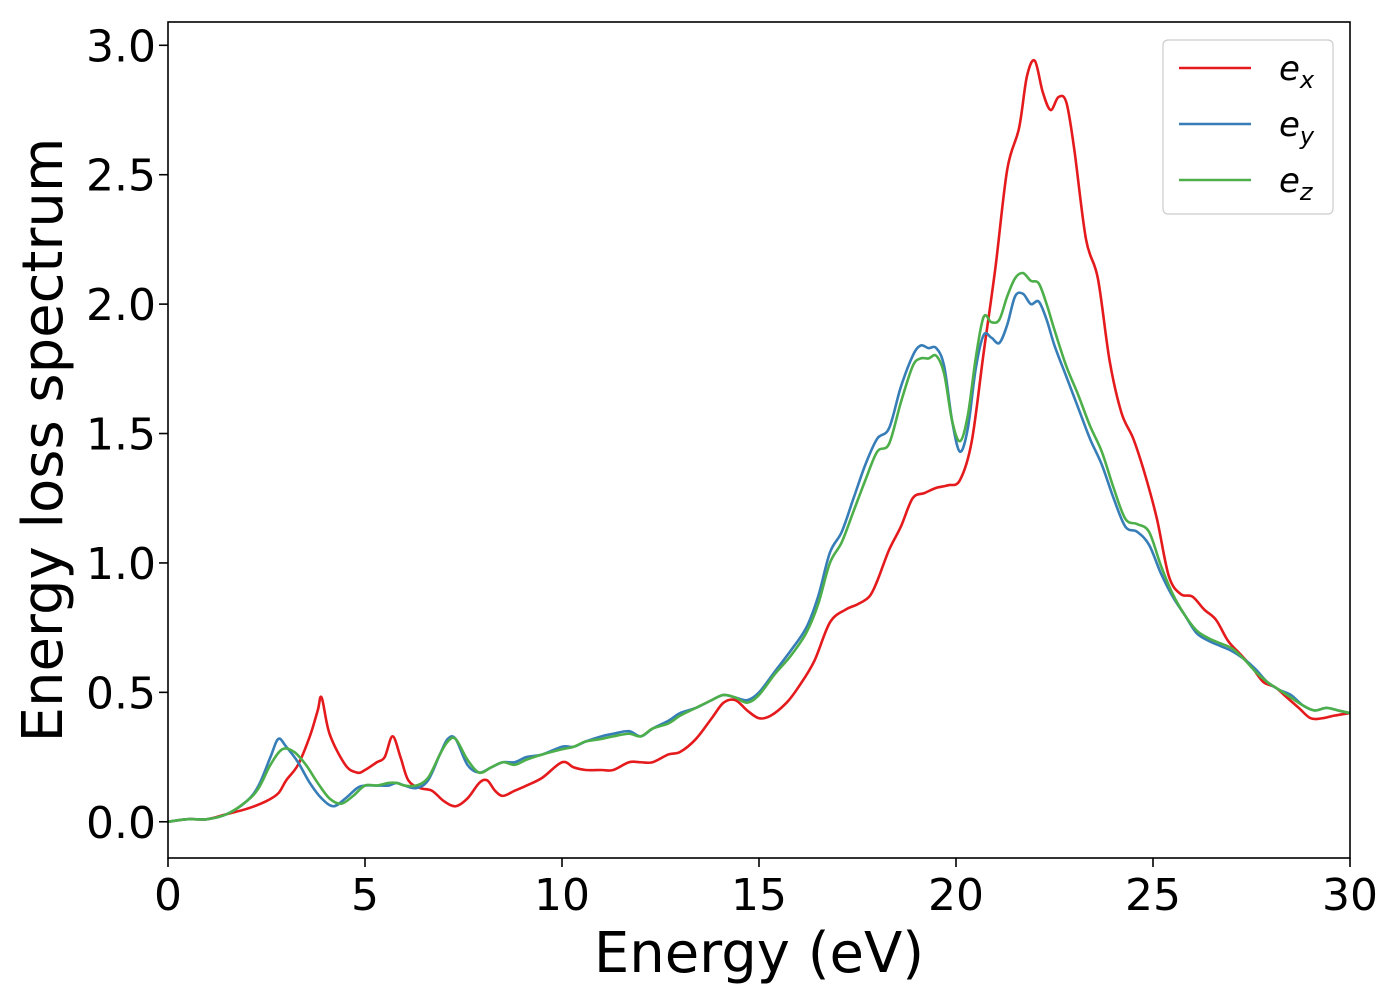  I want to click on legend-label-sub: x, so click(1307, 80).